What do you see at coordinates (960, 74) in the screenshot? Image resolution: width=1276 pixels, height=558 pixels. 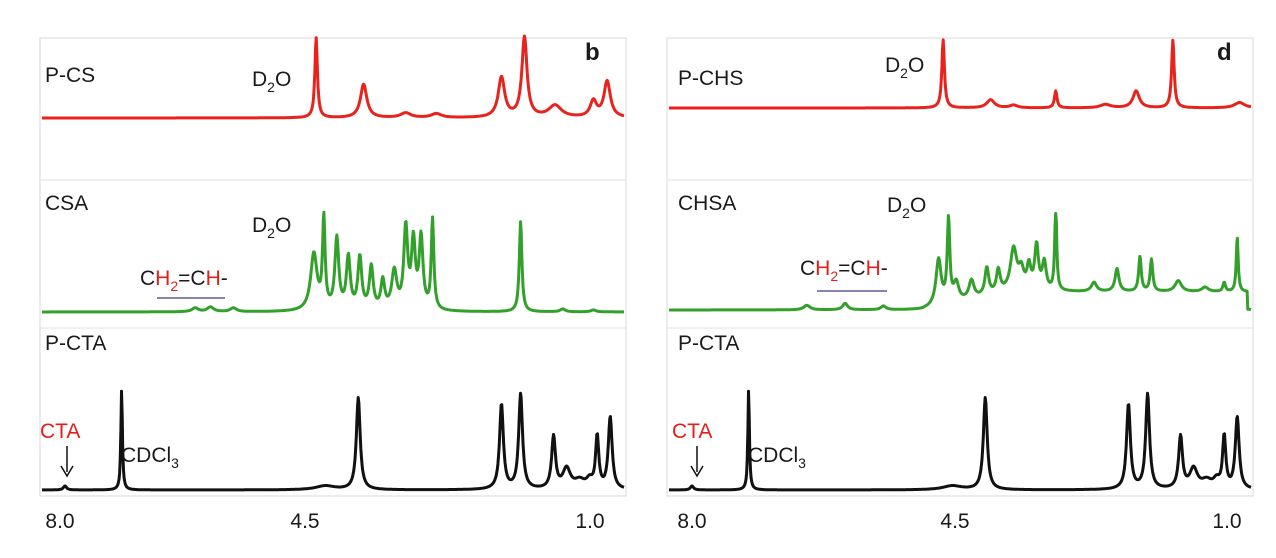 I see `spectrum-p-chs` at bounding box center [960, 74].